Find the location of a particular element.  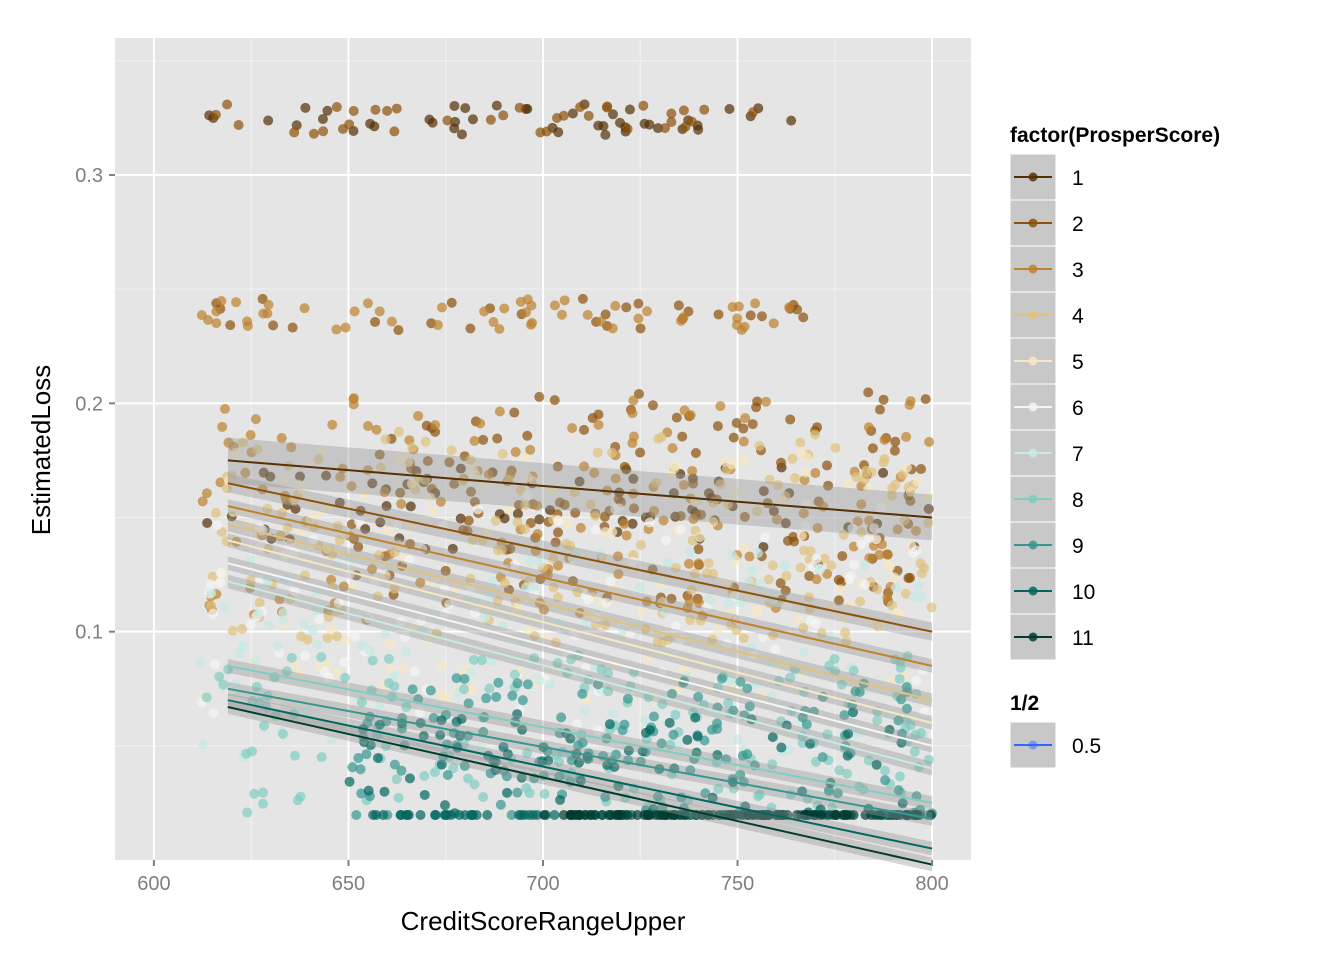

y-axis-ticks: 0.1 0.2 0.3 is located at coordinates (95, 404).